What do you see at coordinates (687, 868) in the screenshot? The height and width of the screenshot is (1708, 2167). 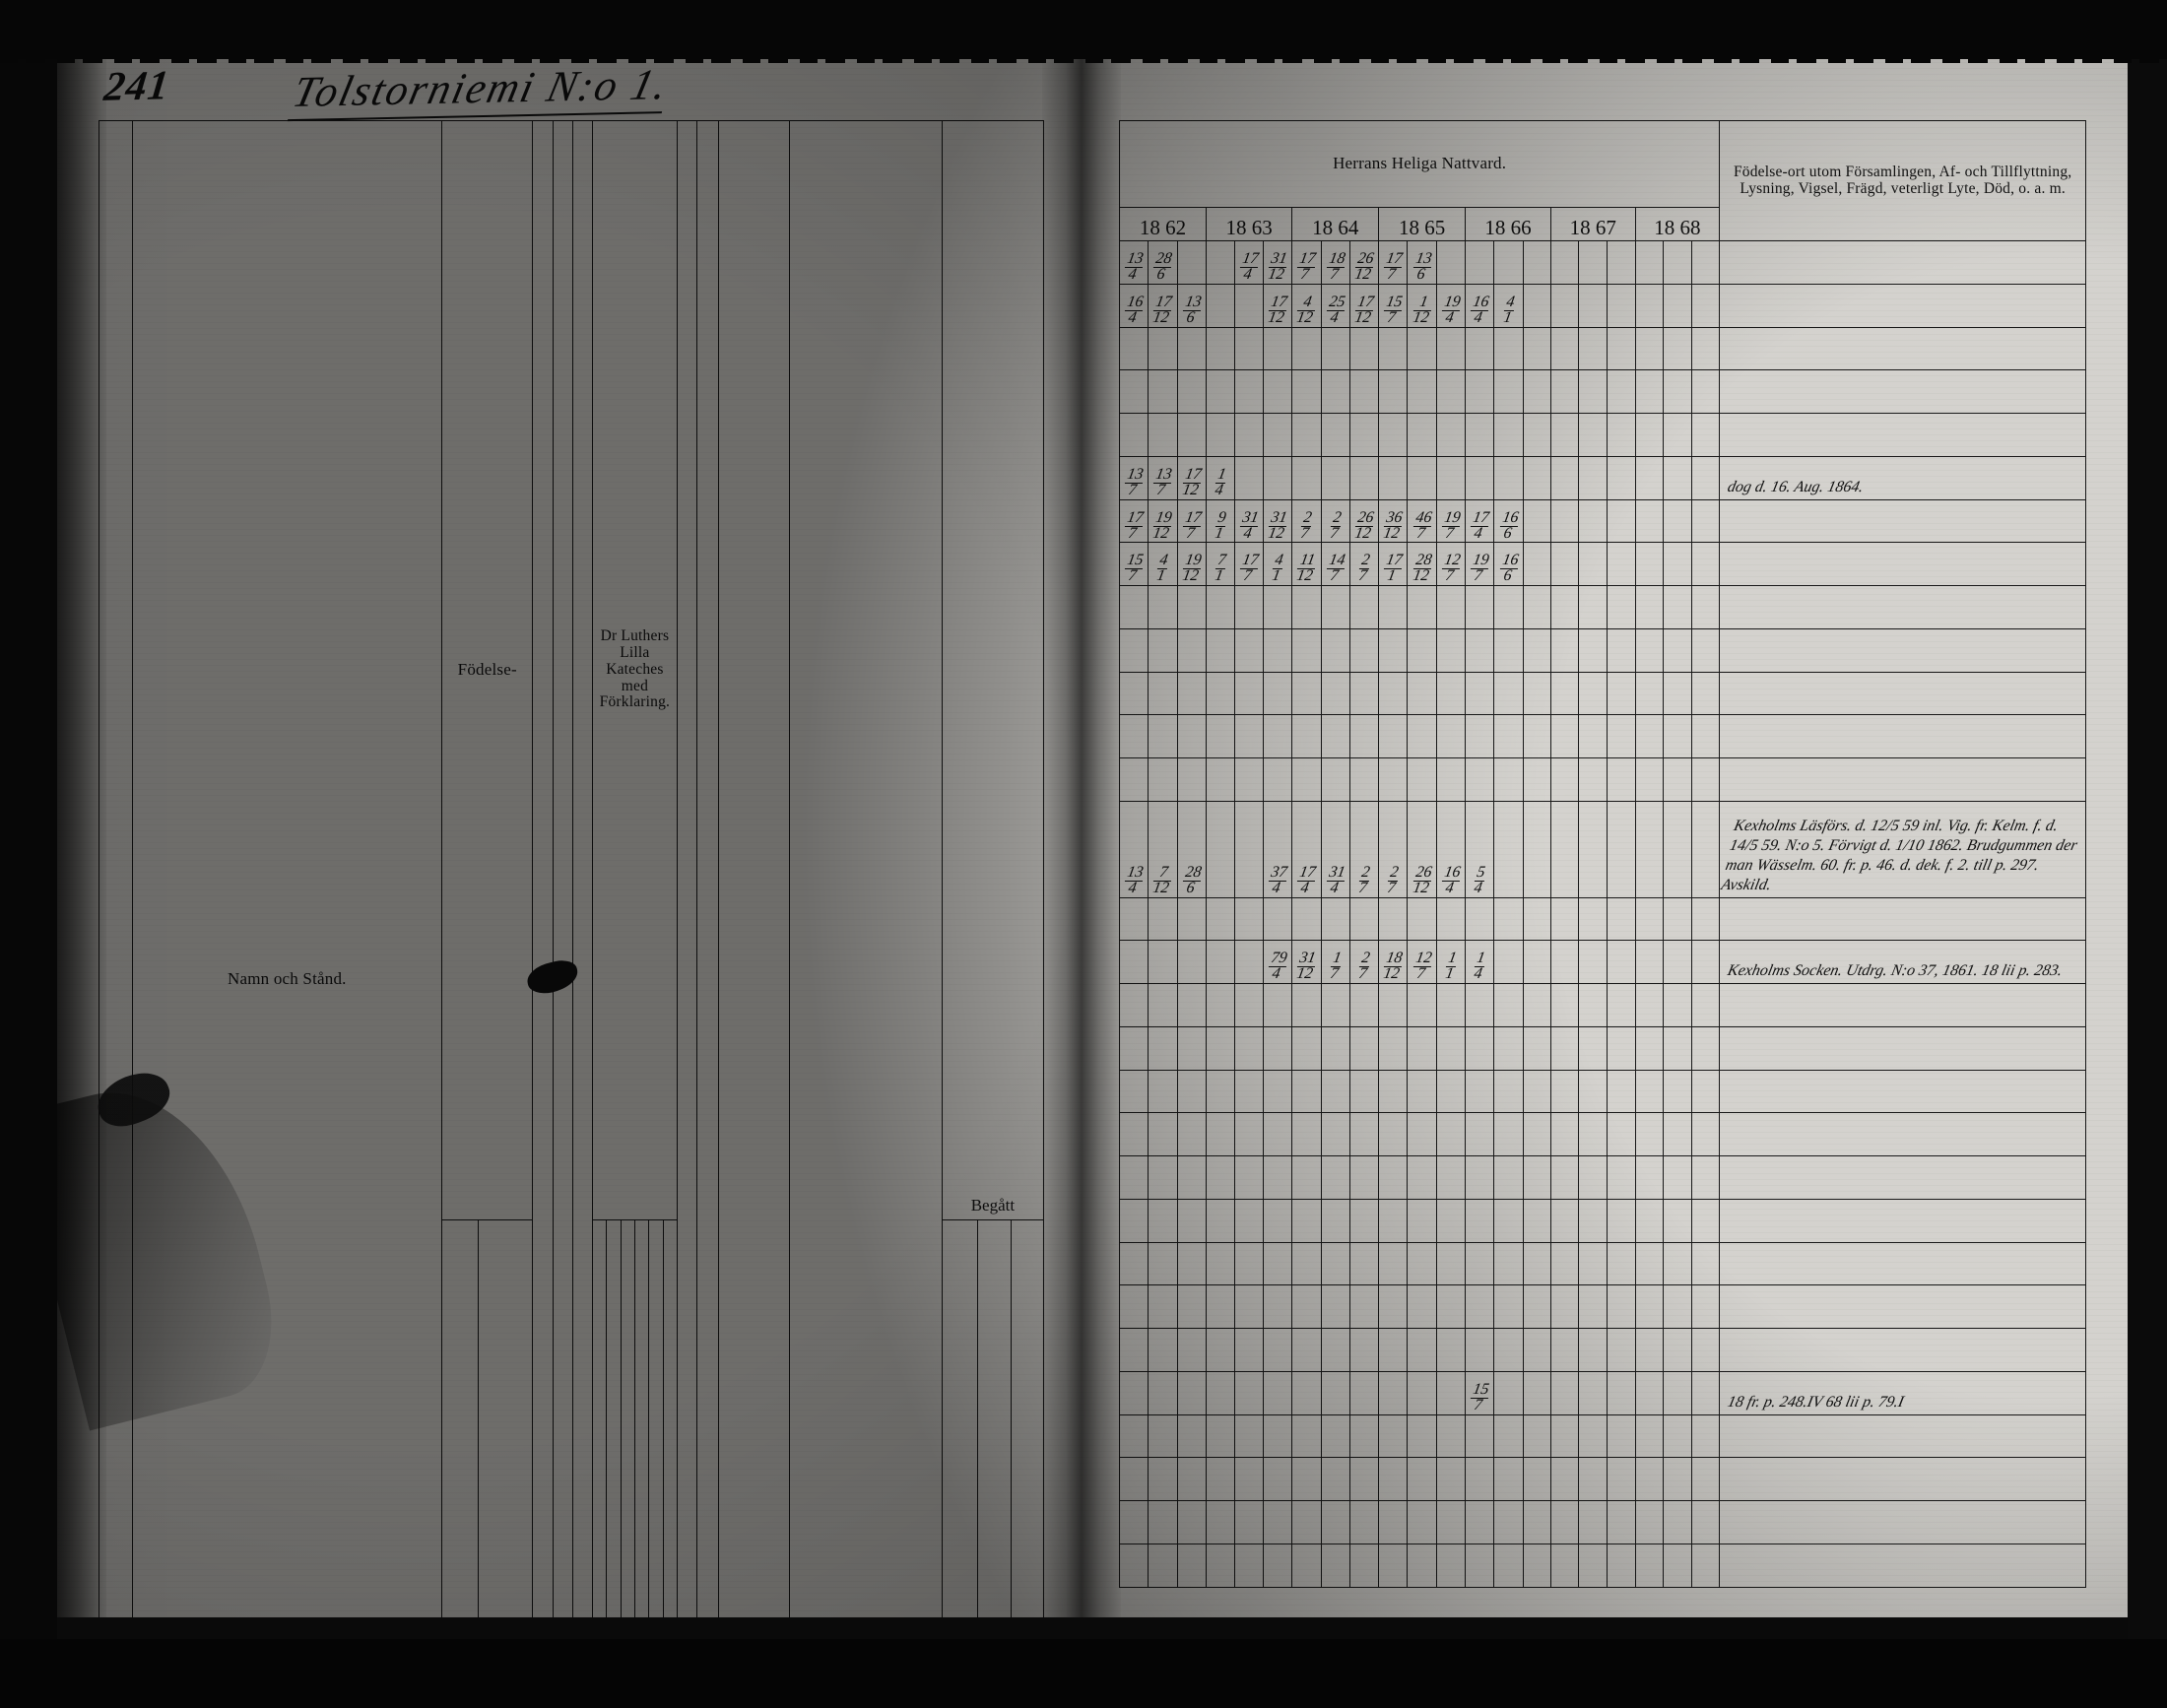 I see `header-skriftens-sprak-cell: Skriftens Språk.` at bounding box center [687, 868].